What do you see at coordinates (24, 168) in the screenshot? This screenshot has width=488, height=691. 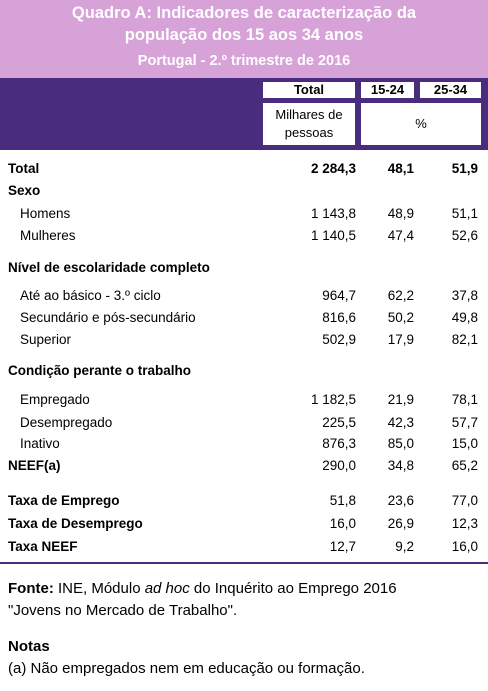 I see `row-label: Total` at bounding box center [24, 168].